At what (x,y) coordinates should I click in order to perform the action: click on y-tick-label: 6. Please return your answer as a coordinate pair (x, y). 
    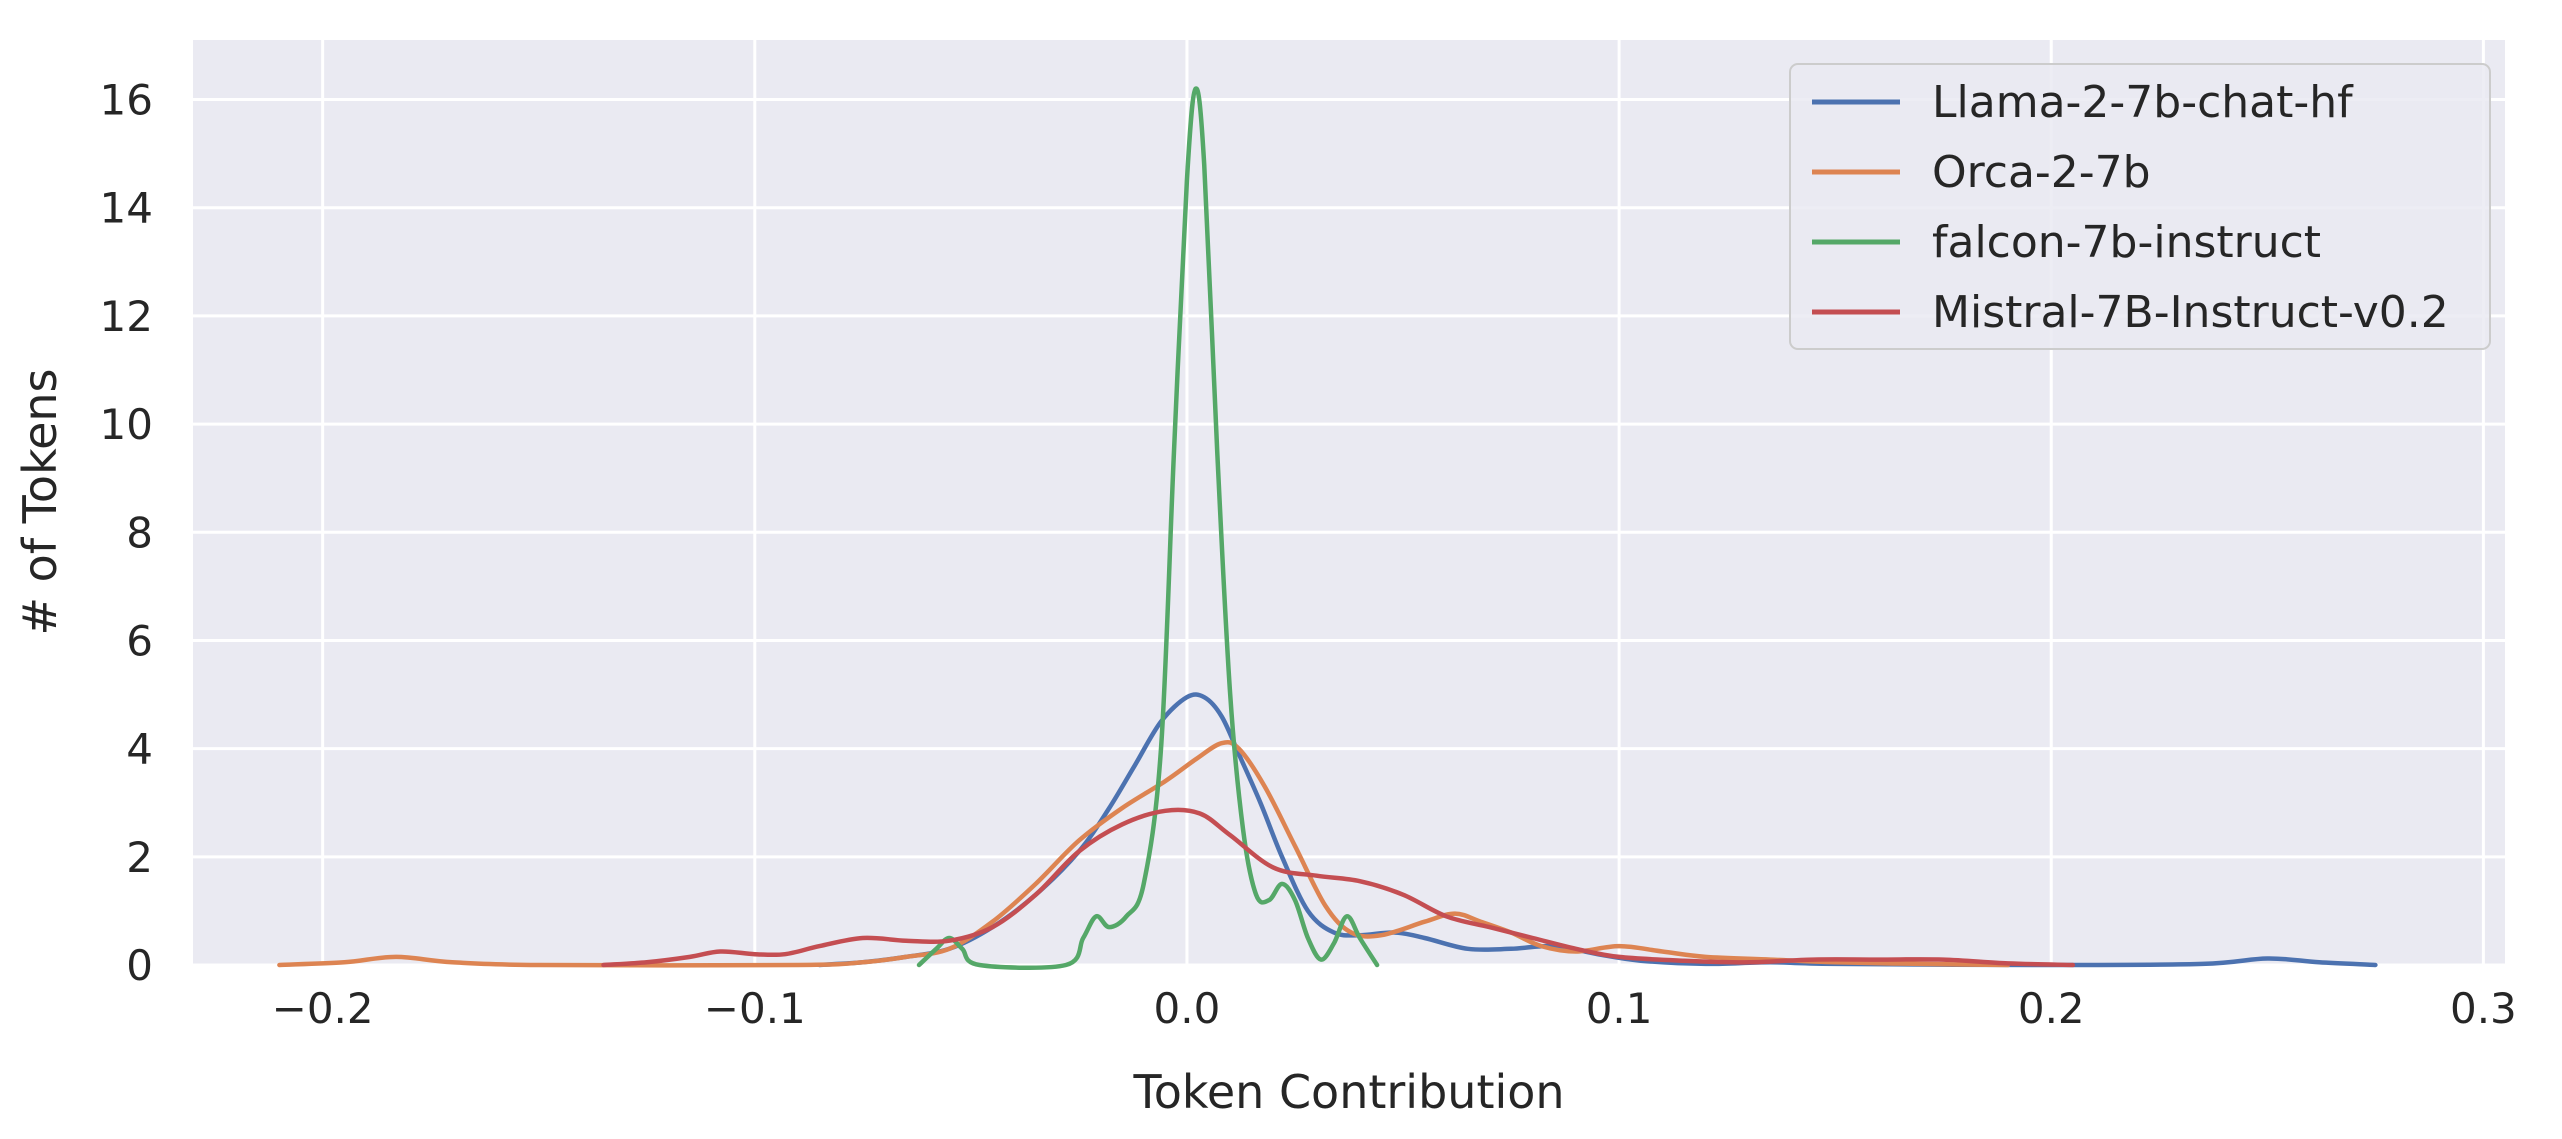
    Looking at the image, I should click on (139, 640).